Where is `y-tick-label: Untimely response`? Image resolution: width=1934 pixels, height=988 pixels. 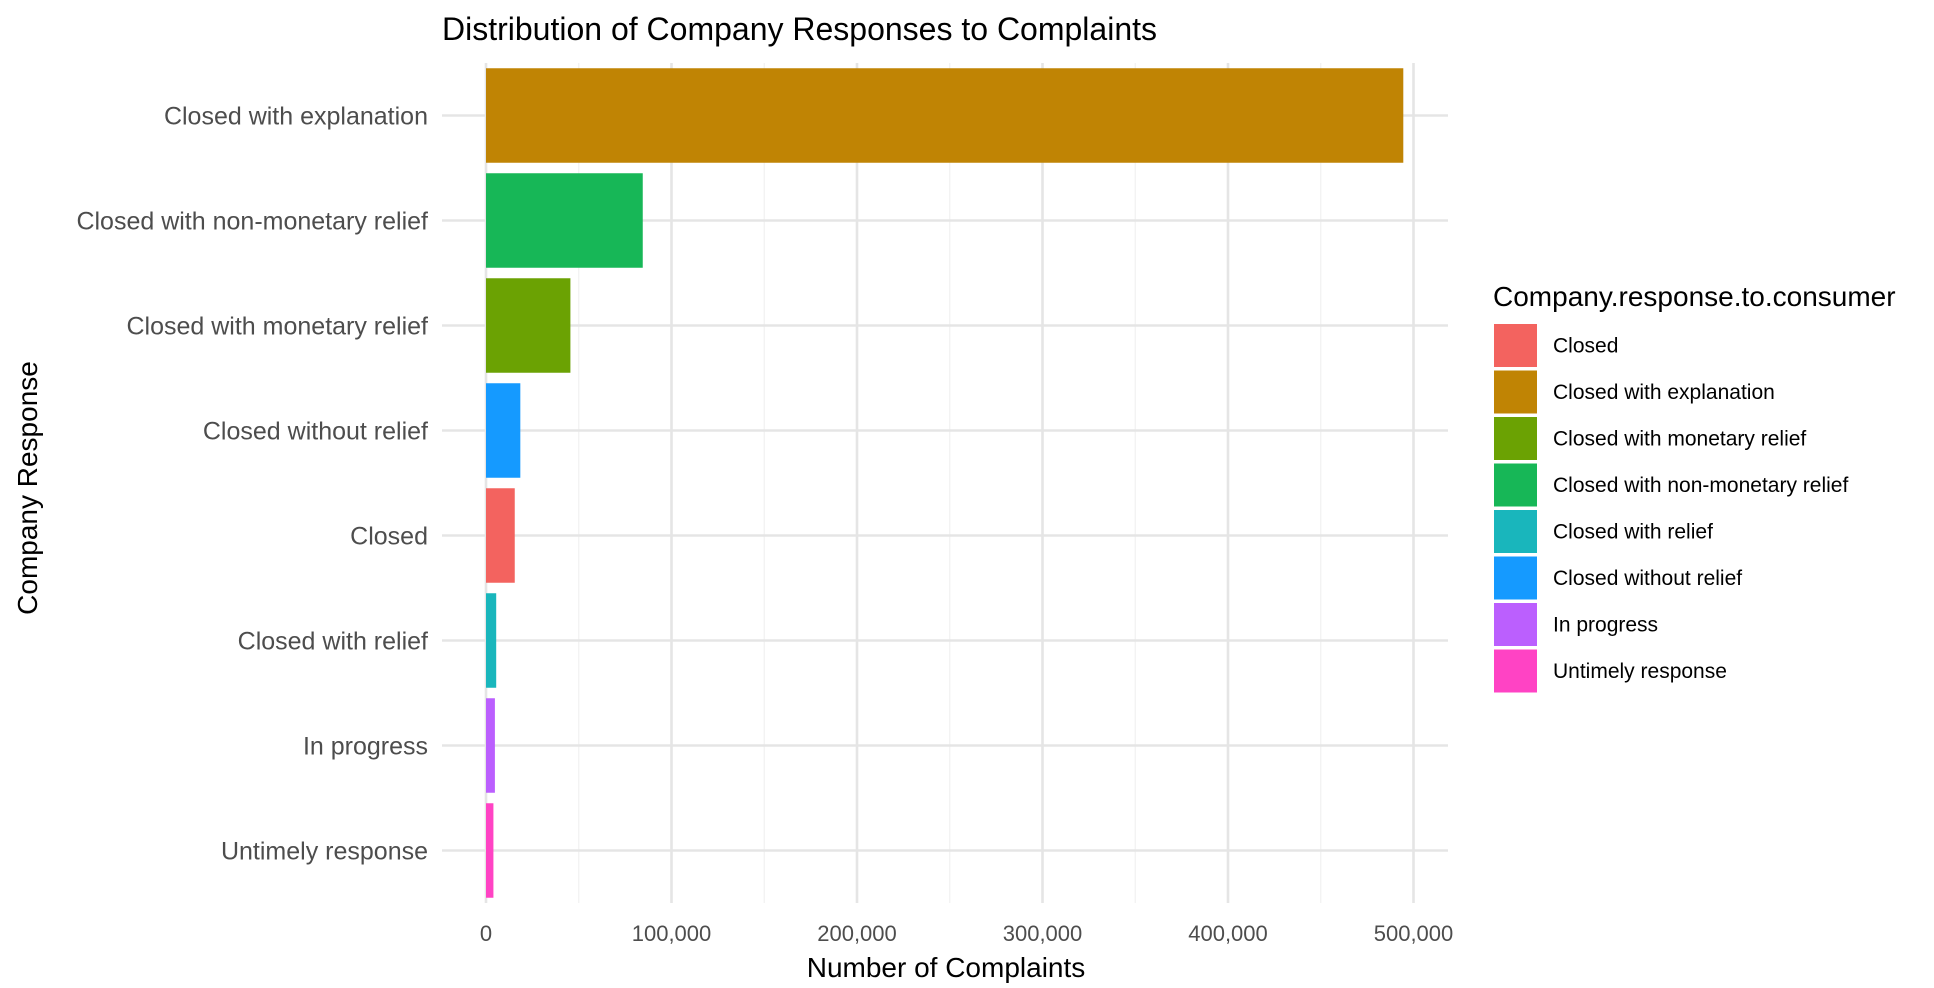
y-tick-label: Untimely response is located at coordinates (324, 852).